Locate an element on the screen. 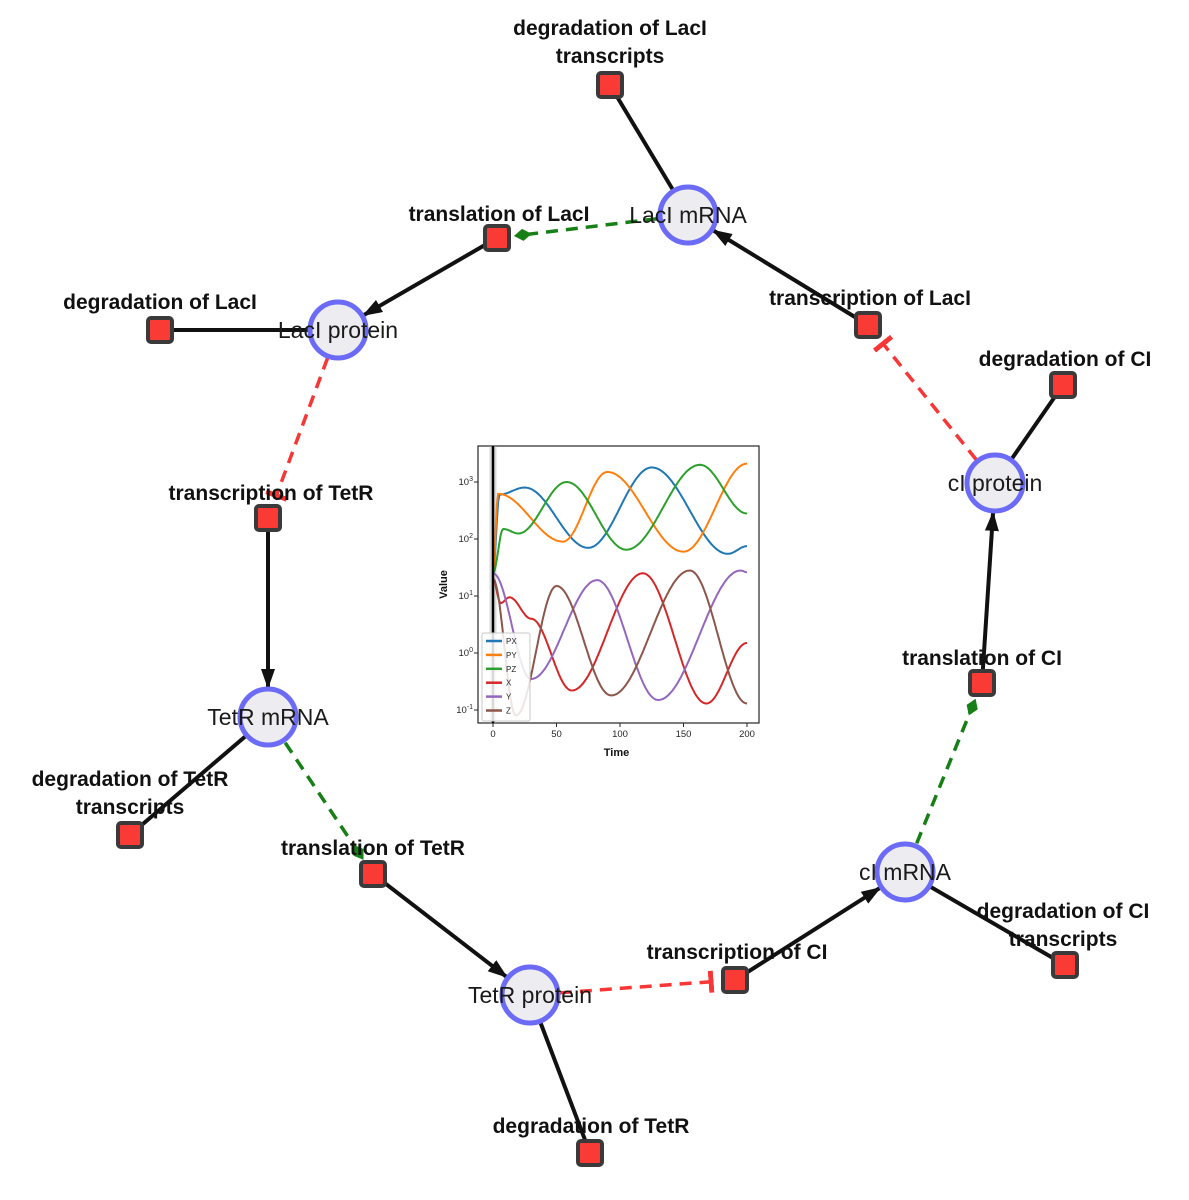 The image size is (1189, 1200). label-deg-ci: degradation of CI is located at coordinates (1065, 359).